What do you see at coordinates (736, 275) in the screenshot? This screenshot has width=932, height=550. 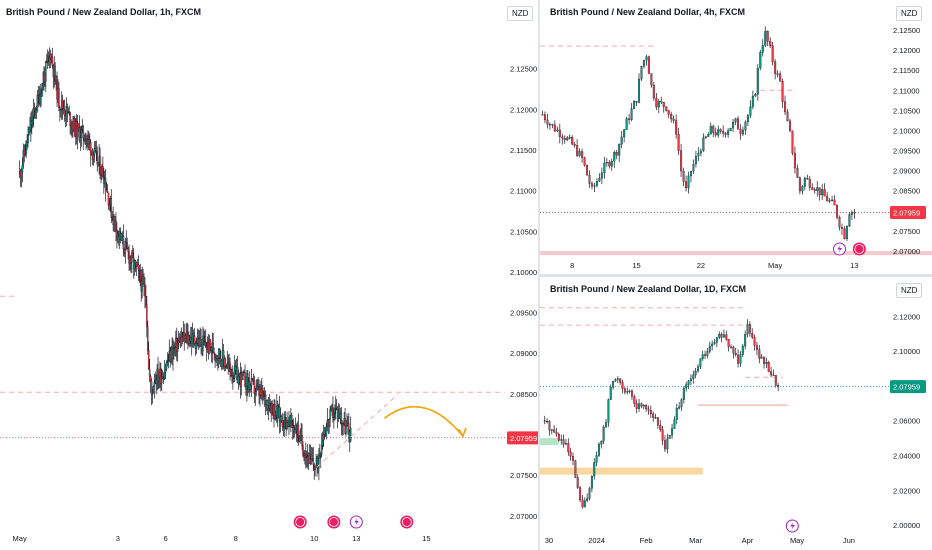 I see `panel-divider-horizontal` at bounding box center [736, 275].